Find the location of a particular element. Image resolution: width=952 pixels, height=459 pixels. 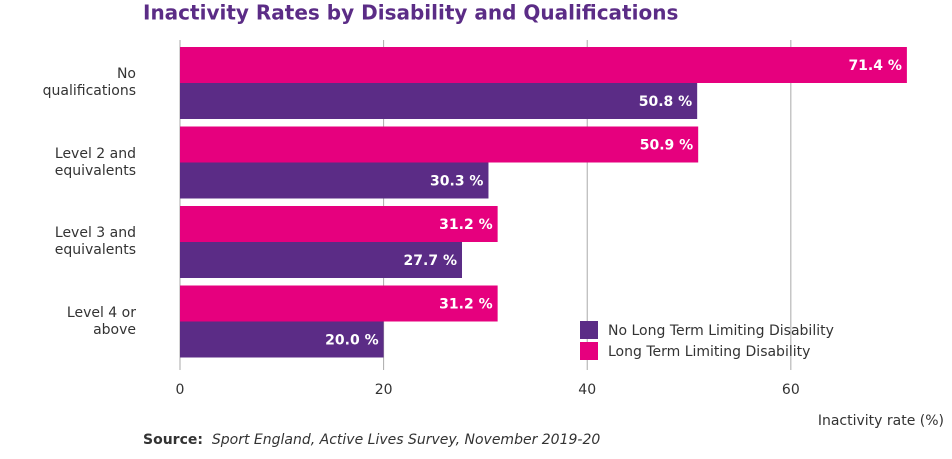

x-tick-label: 20 is located at coordinates (384, 390).